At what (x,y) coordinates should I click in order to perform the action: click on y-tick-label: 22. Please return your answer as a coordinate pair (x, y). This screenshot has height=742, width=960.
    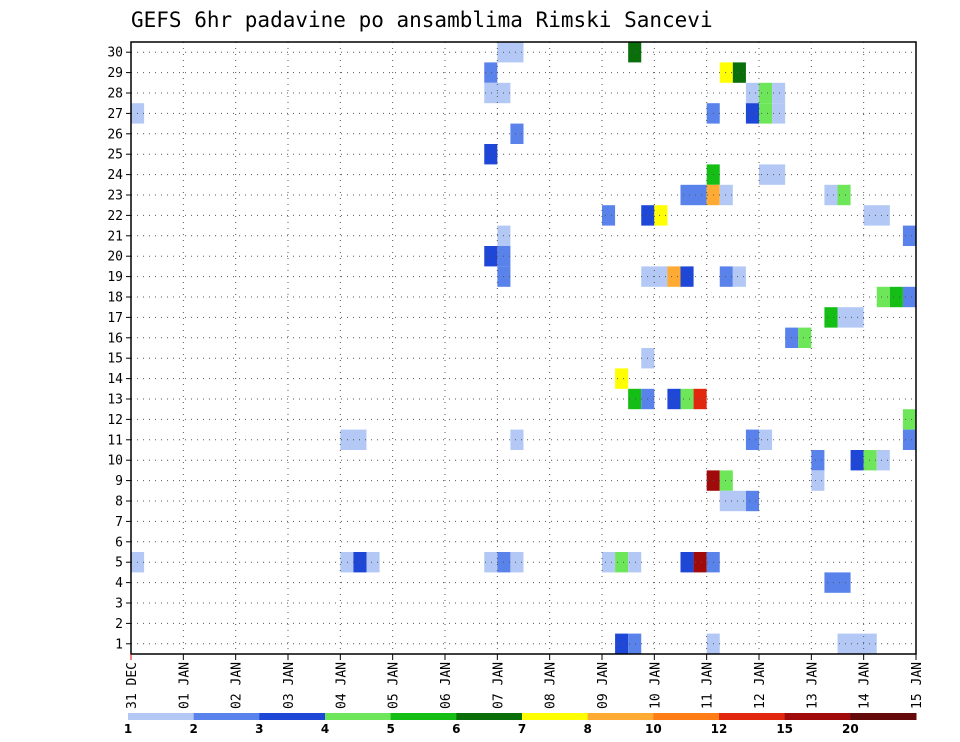
    Looking at the image, I should click on (115, 216).